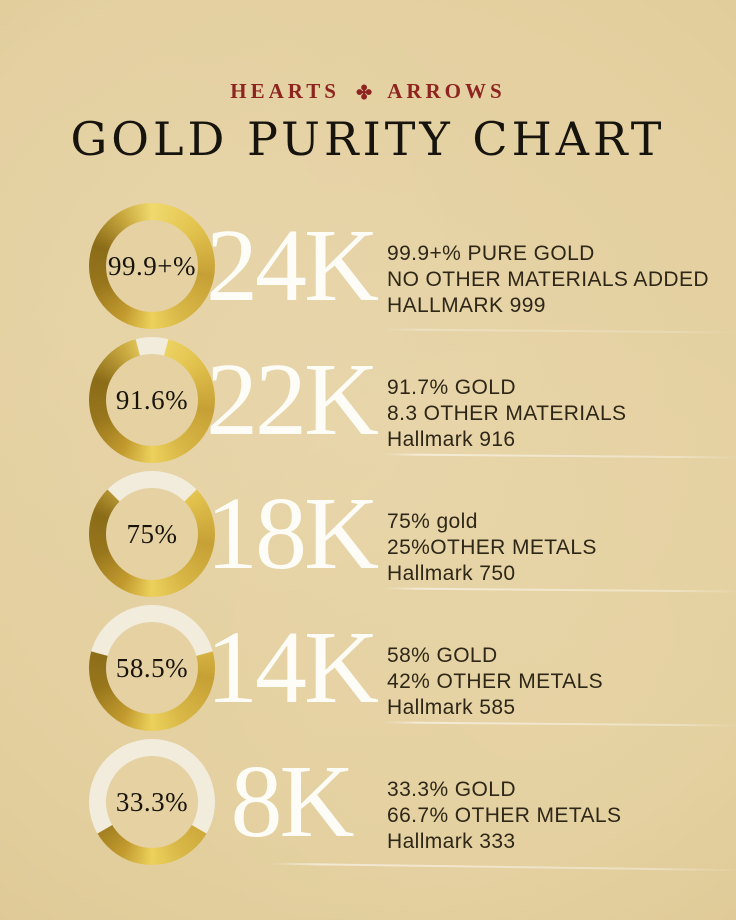  I want to click on desc-line-other: NO OTHER MATERIALS ADDED, so click(548, 280).